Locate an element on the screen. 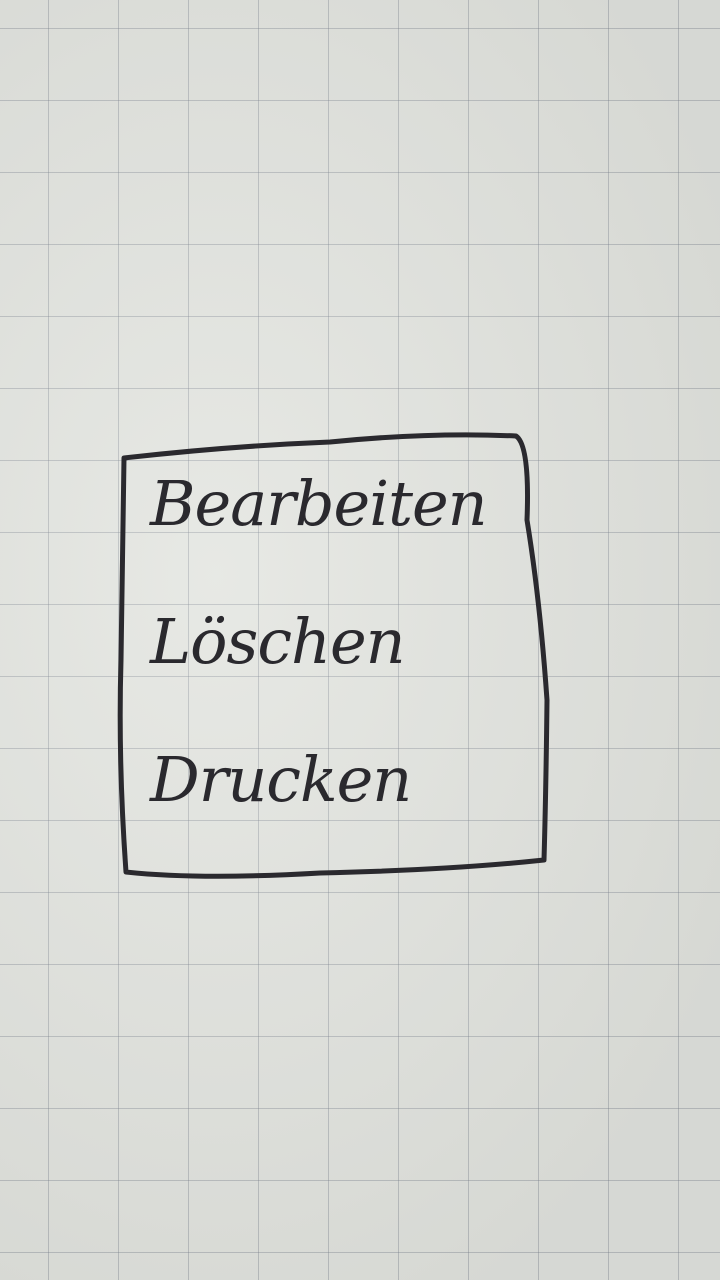 The width and height of the screenshot is (720, 1280). menu-item-loeschen: Löschen is located at coordinates (300, 677).